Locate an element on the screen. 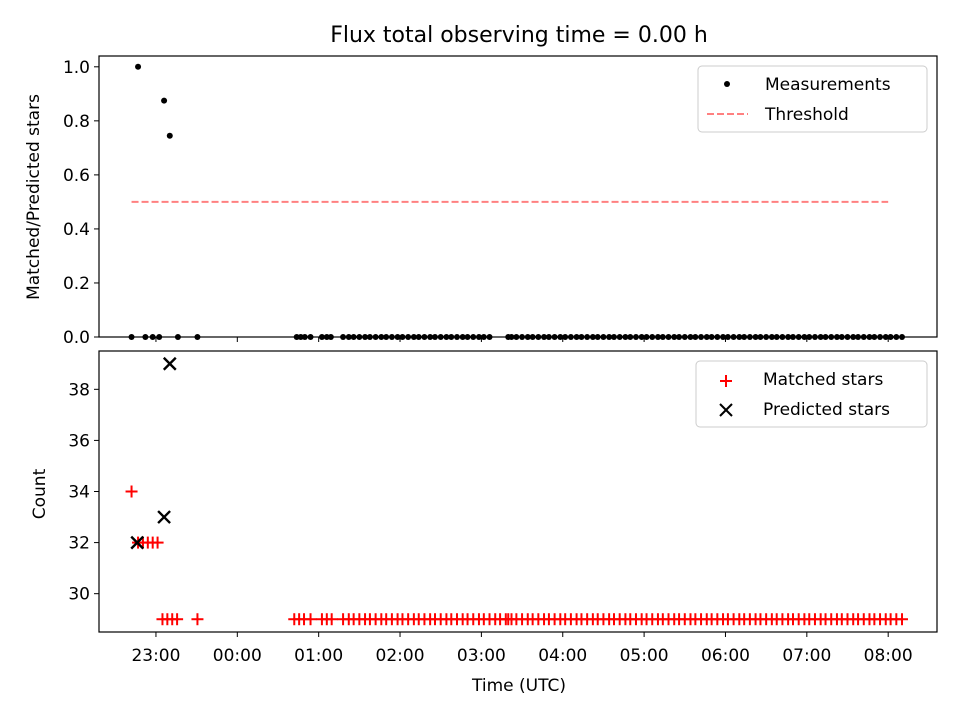 This screenshot has width=960, height=720. bottom-x-tick-label: 01:00 is located at coordinates (318, 656).